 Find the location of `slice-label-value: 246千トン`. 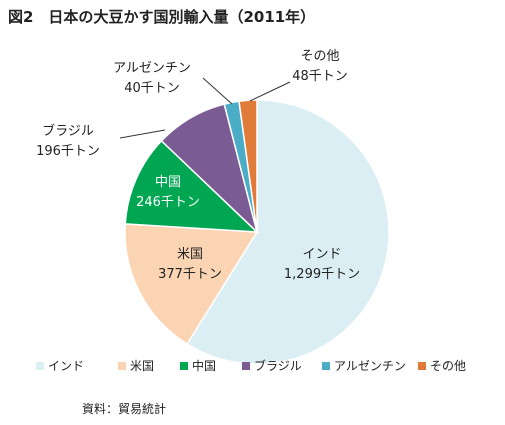

slice-label-value: 246千トン is located at coordinates (168, 202).